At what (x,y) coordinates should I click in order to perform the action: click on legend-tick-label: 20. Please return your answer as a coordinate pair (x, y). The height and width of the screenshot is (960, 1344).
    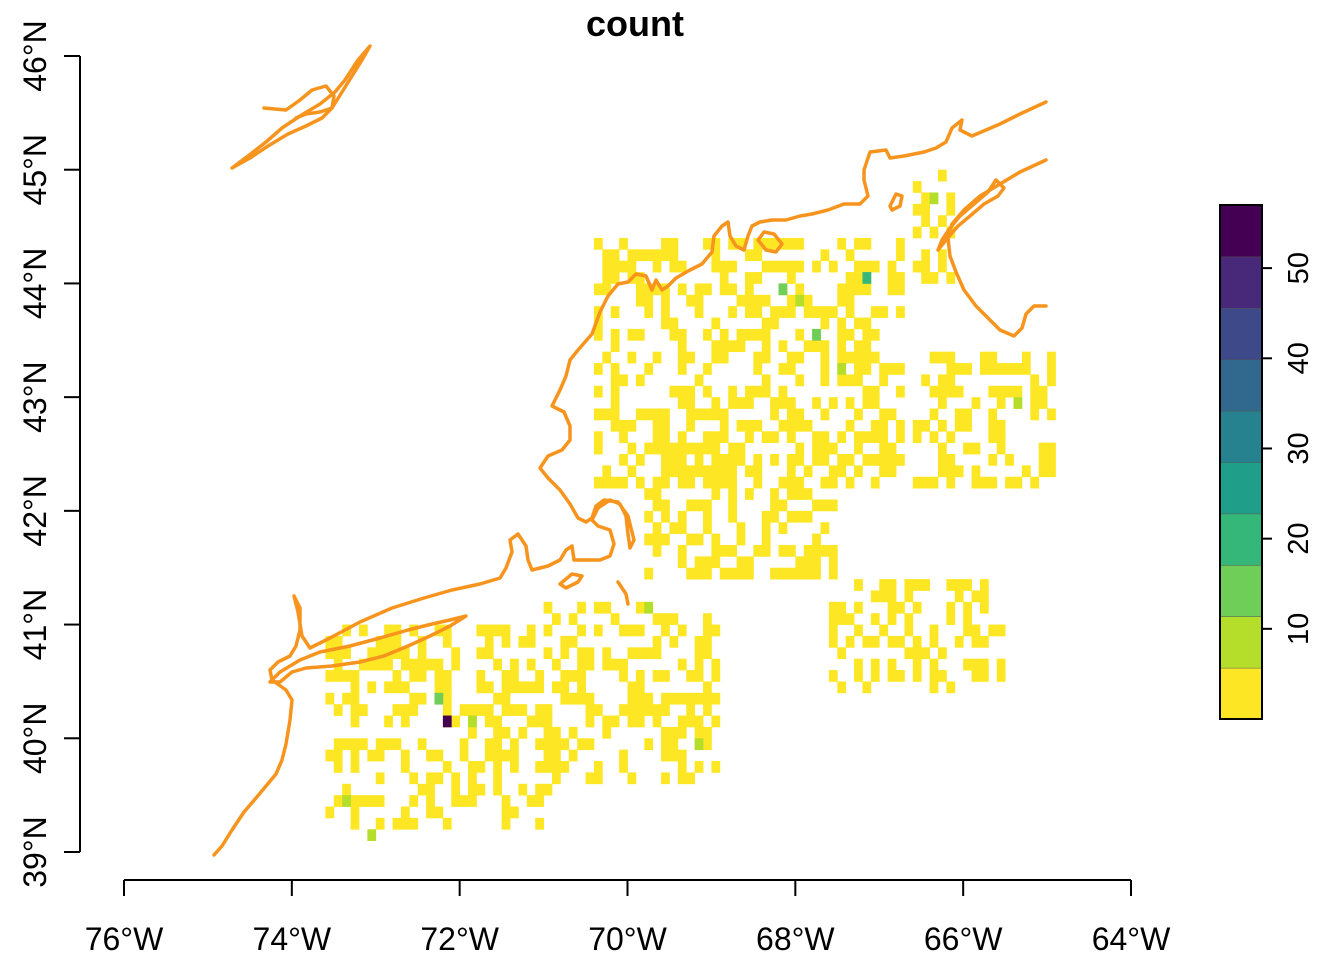
    Looking at the image, I should click on (1299, 539).